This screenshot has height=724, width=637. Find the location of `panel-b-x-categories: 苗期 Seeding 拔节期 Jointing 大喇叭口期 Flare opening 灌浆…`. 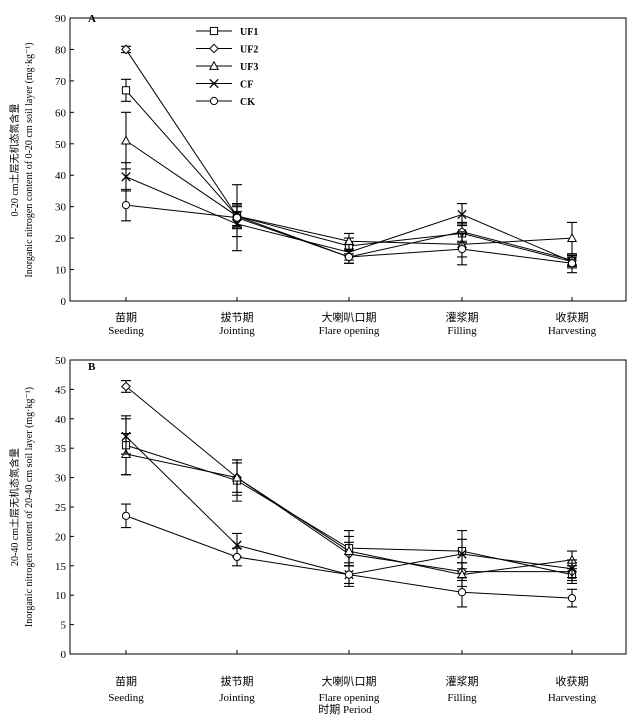

panel-b-x-categories: 苗期 Seeding 拔节期 Jointing 大喇叭口期 Flare opening 灌浆… is located at coordinates (352, 677).